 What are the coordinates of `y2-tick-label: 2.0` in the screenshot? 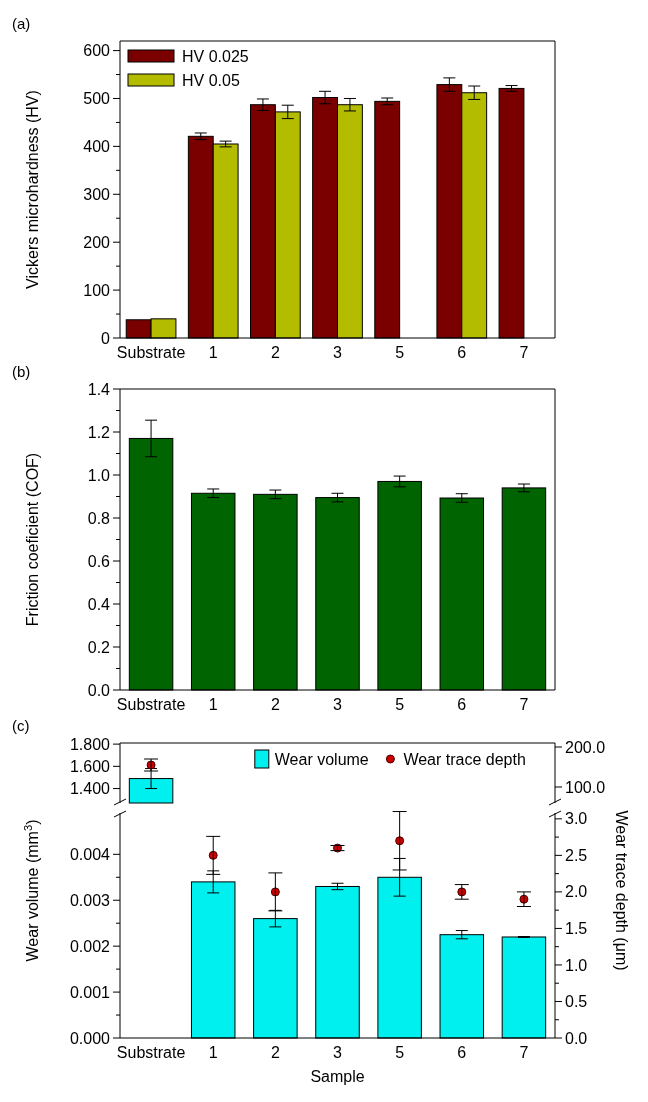 It's located at (576, 892).